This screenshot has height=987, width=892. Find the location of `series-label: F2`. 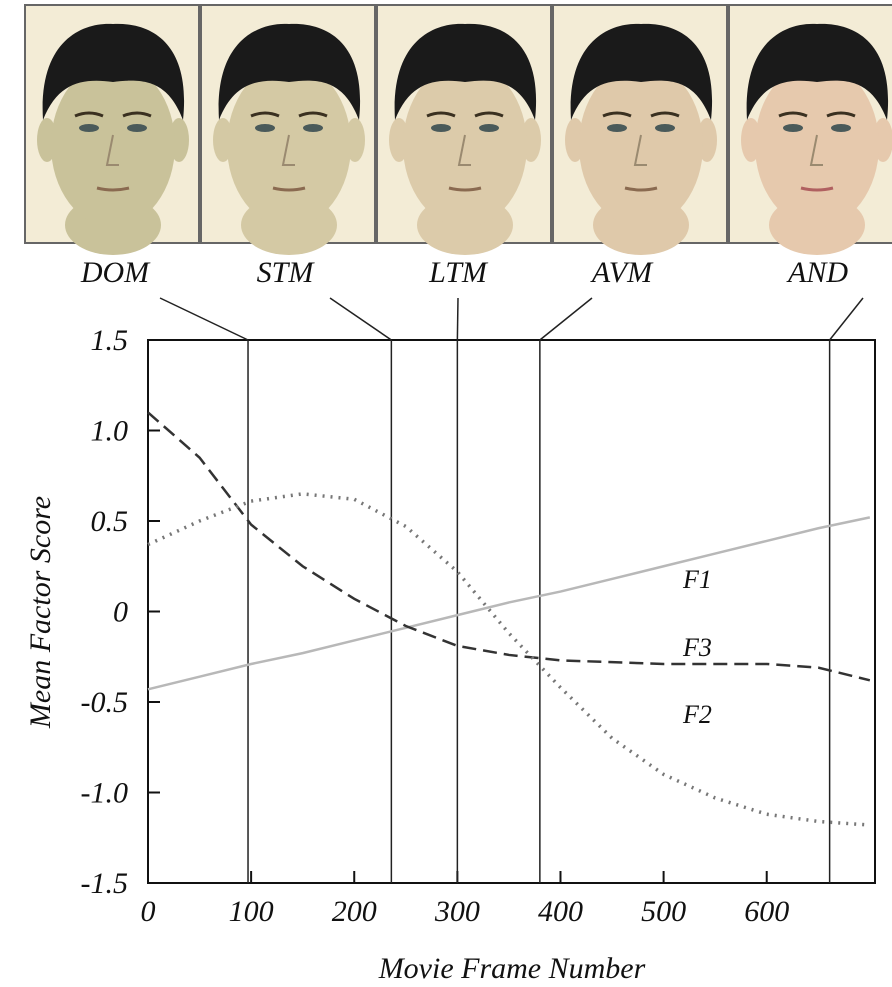

series-label: F2 is located at coordinates (697, 714).